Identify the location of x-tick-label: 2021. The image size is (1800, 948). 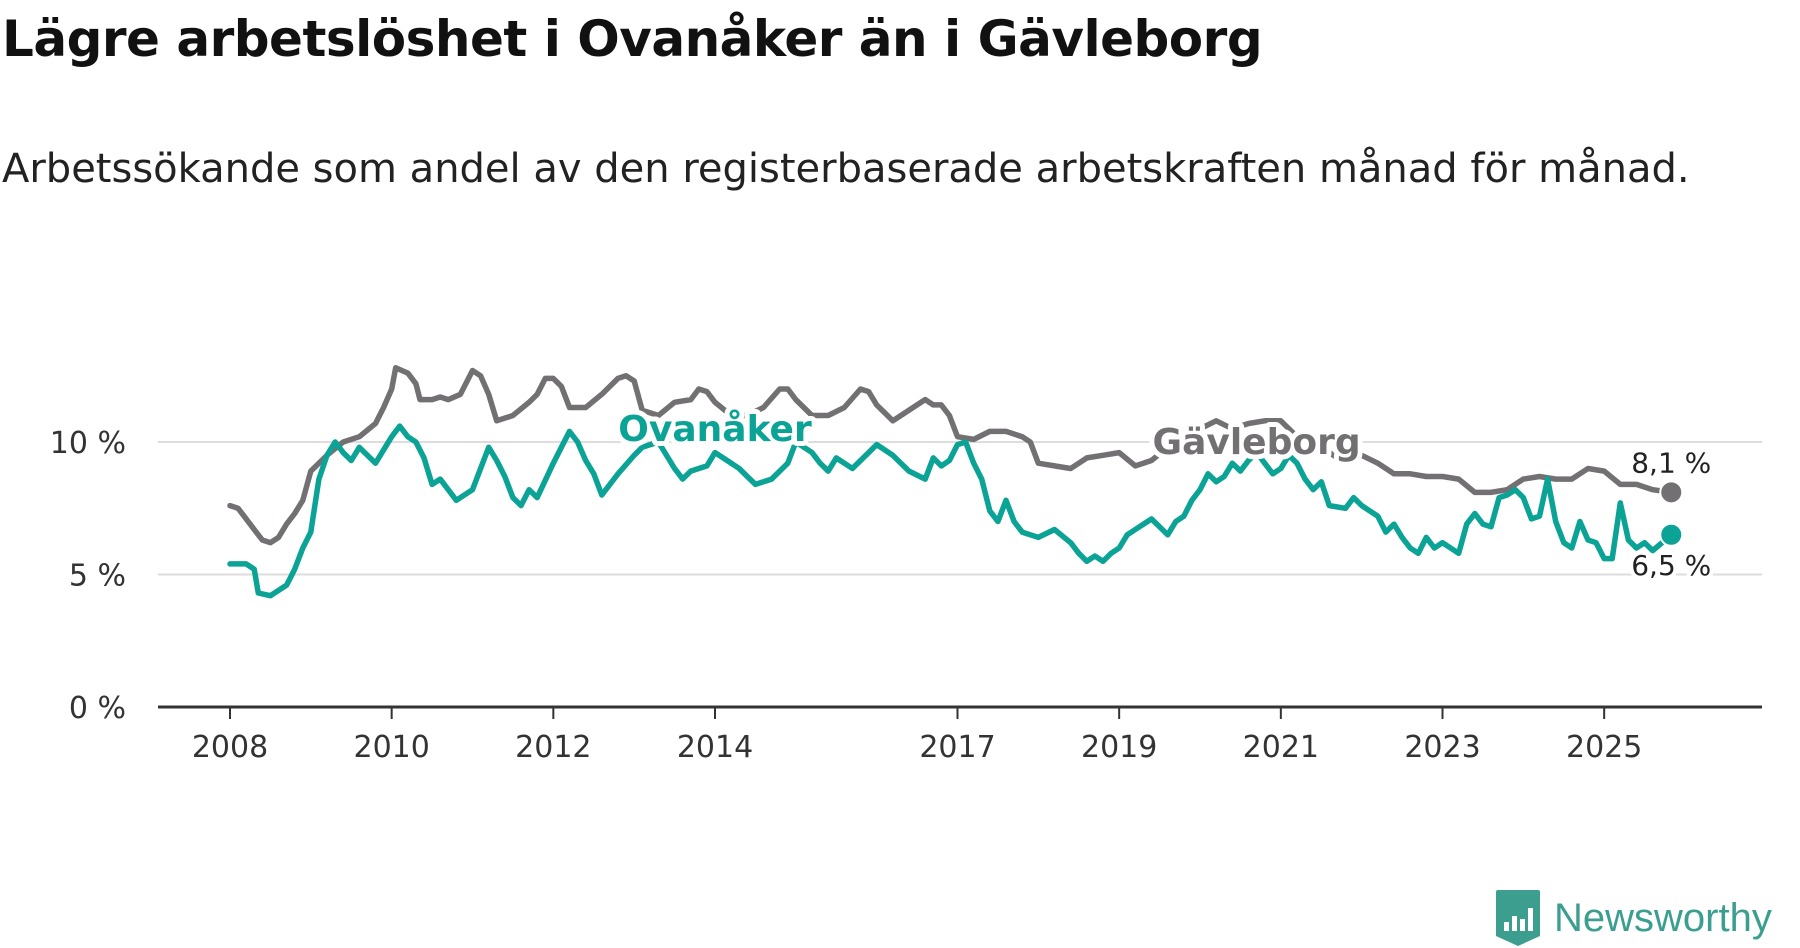
(1281, 747).